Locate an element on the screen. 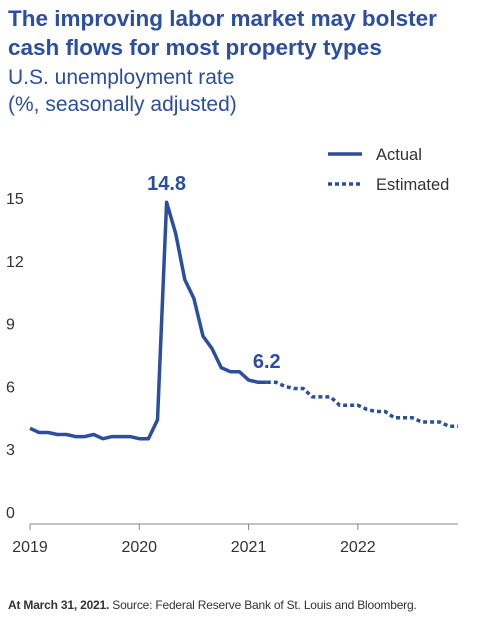 This screenshot has width=483, height=619. y-tick-label: 3 is located at coordinates (10, 450).